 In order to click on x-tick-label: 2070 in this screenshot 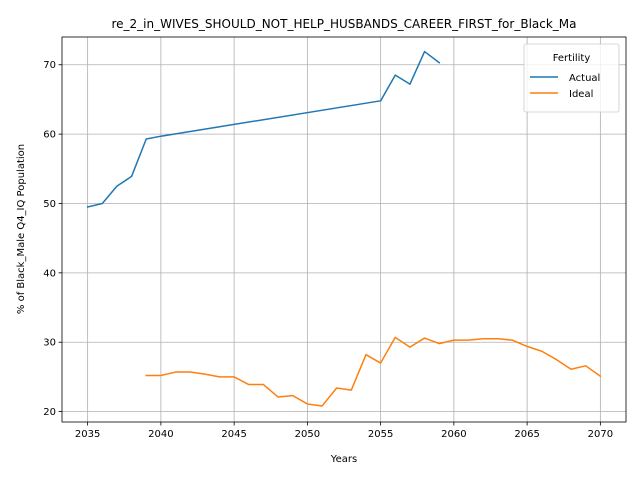, I will do `click(600, 434)`.